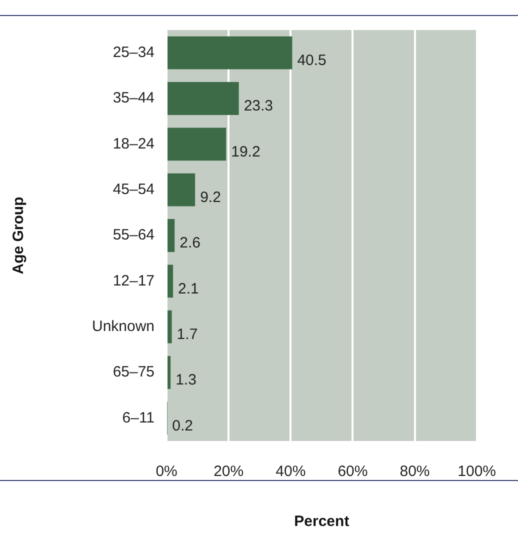  What do you see at coordinates (187, 334) in the screenshot?
I see `data-label: 1.7` at bounding box center [187, 334].